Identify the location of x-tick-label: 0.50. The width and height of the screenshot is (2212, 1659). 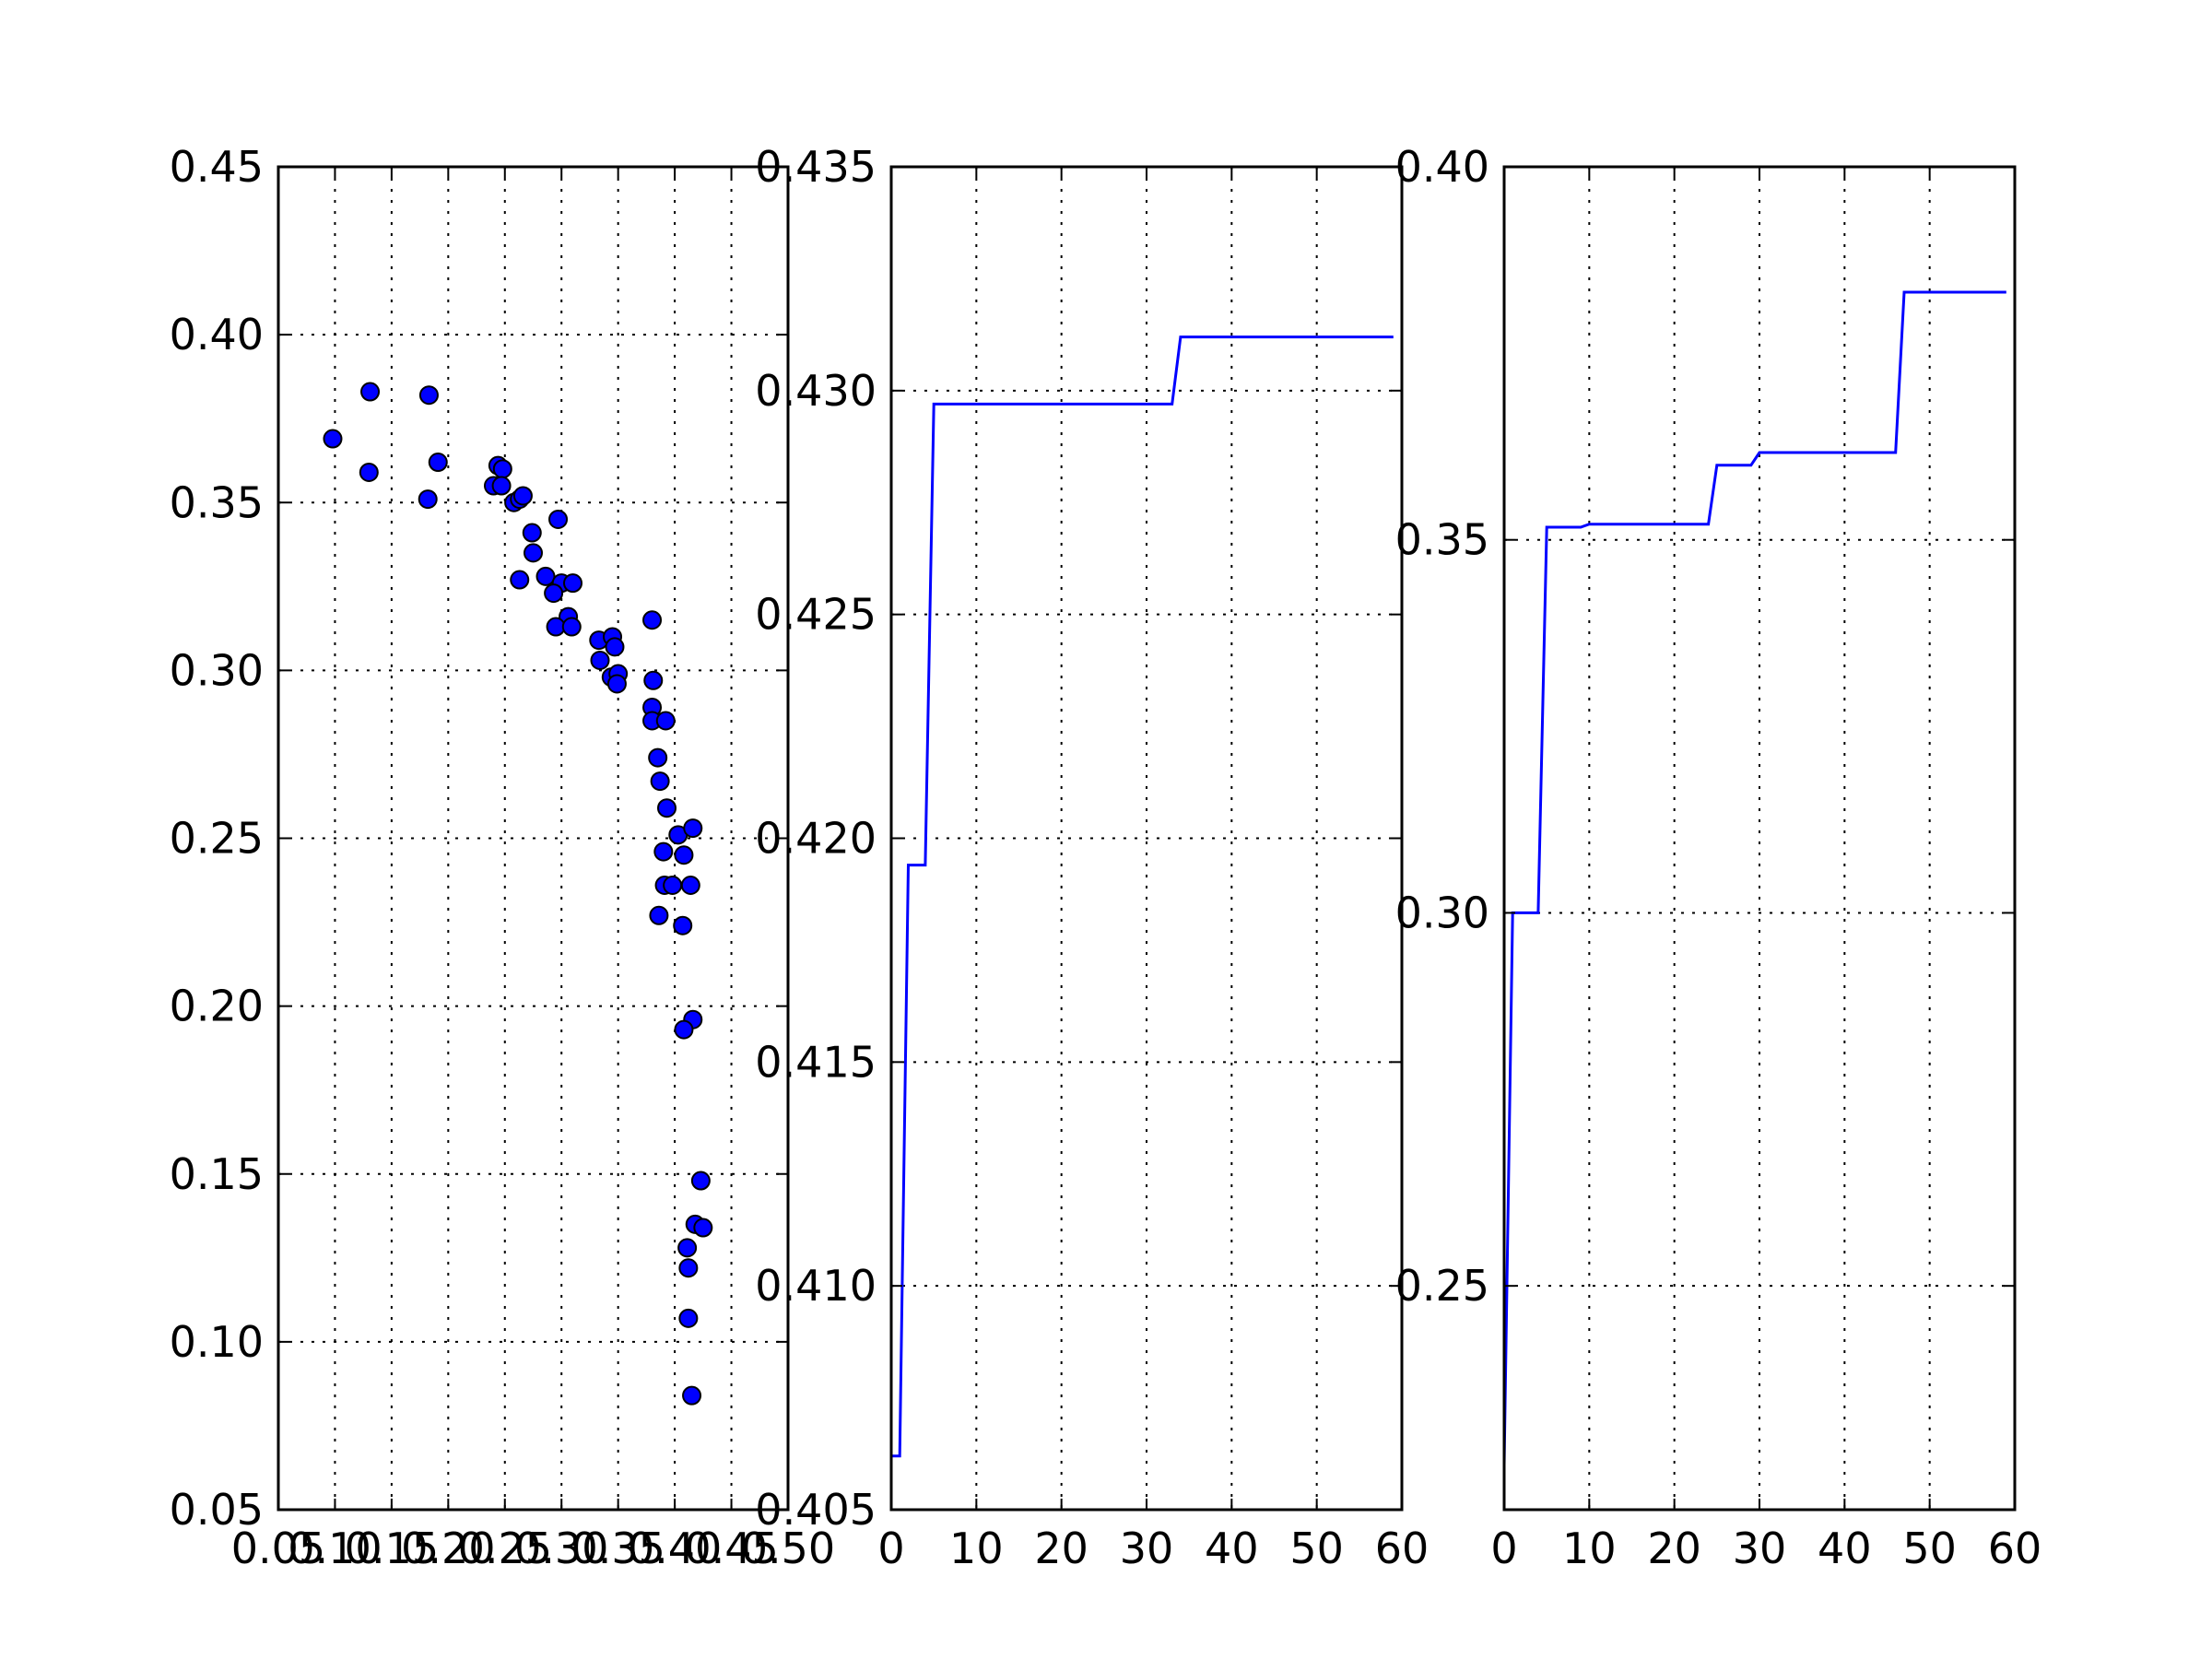
(788, 1548).